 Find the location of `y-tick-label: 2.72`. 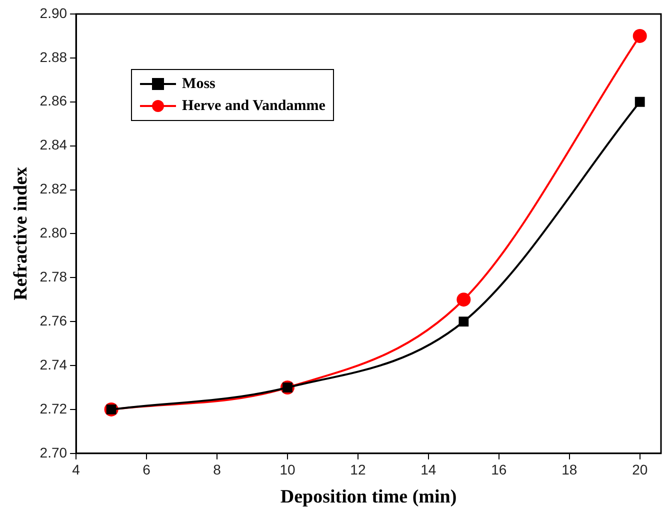

y-tick-label: 2.72 is located at coordinates (54, 408).